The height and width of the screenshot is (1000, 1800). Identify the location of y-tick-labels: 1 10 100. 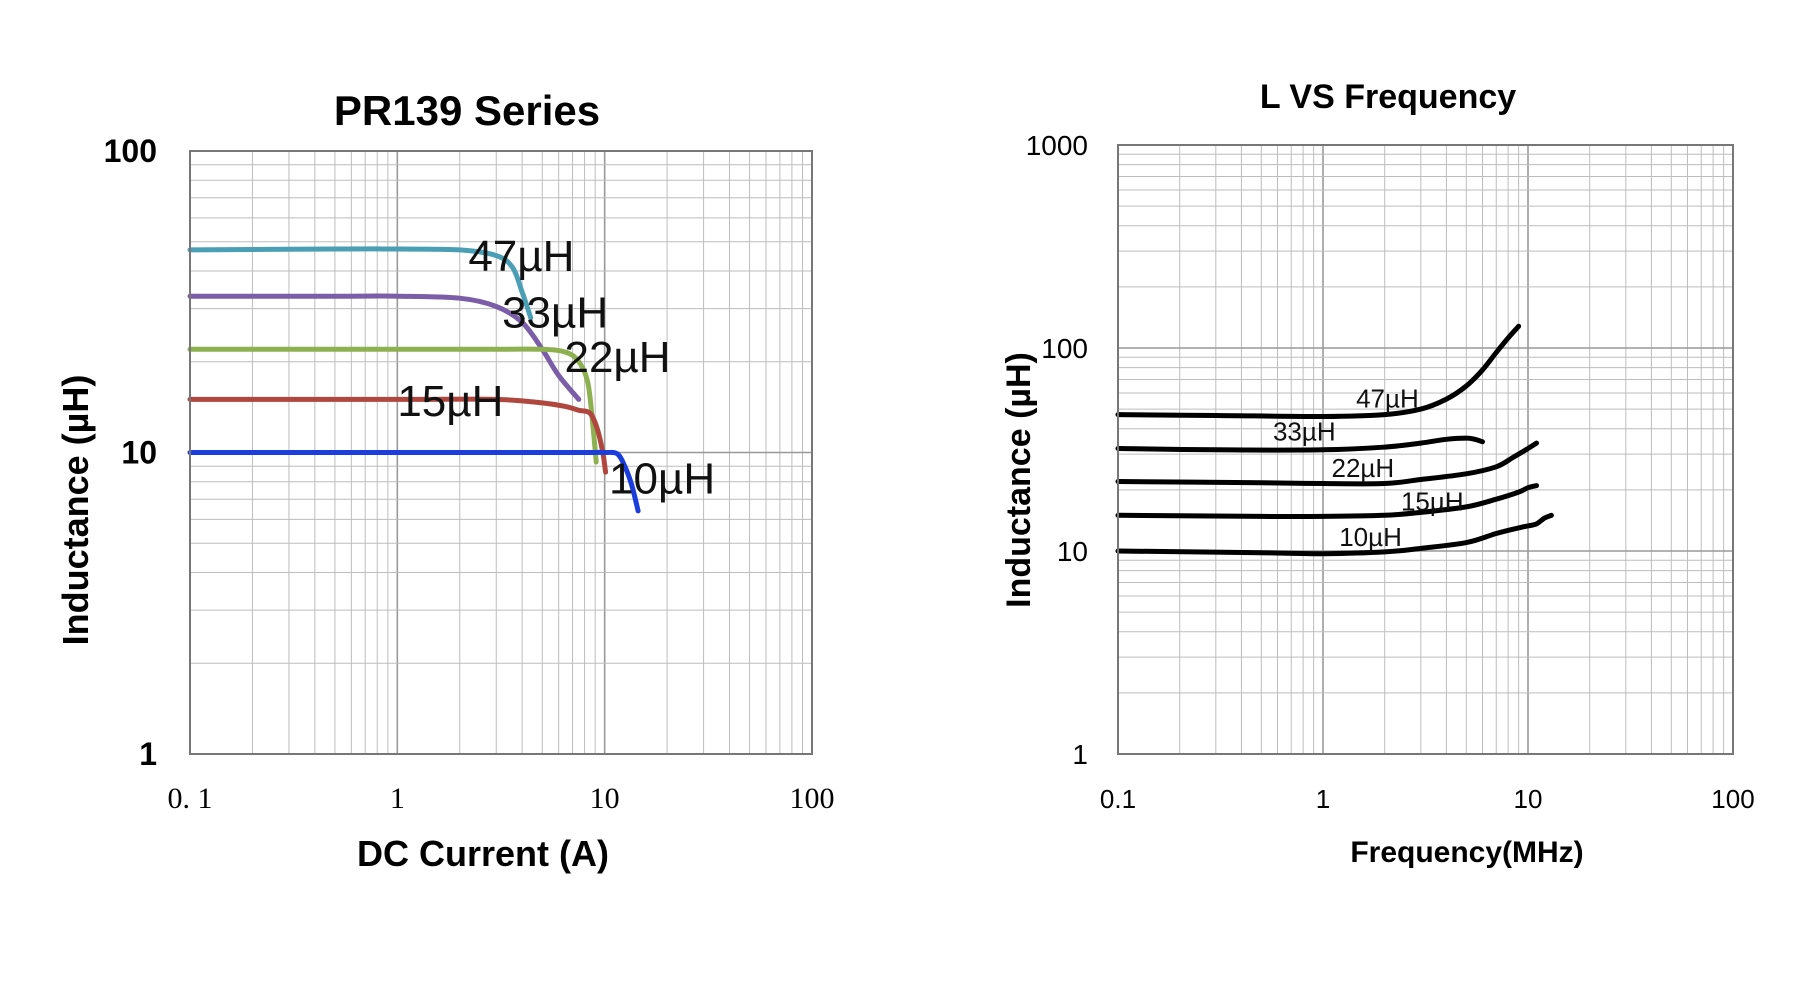
(130, 452).